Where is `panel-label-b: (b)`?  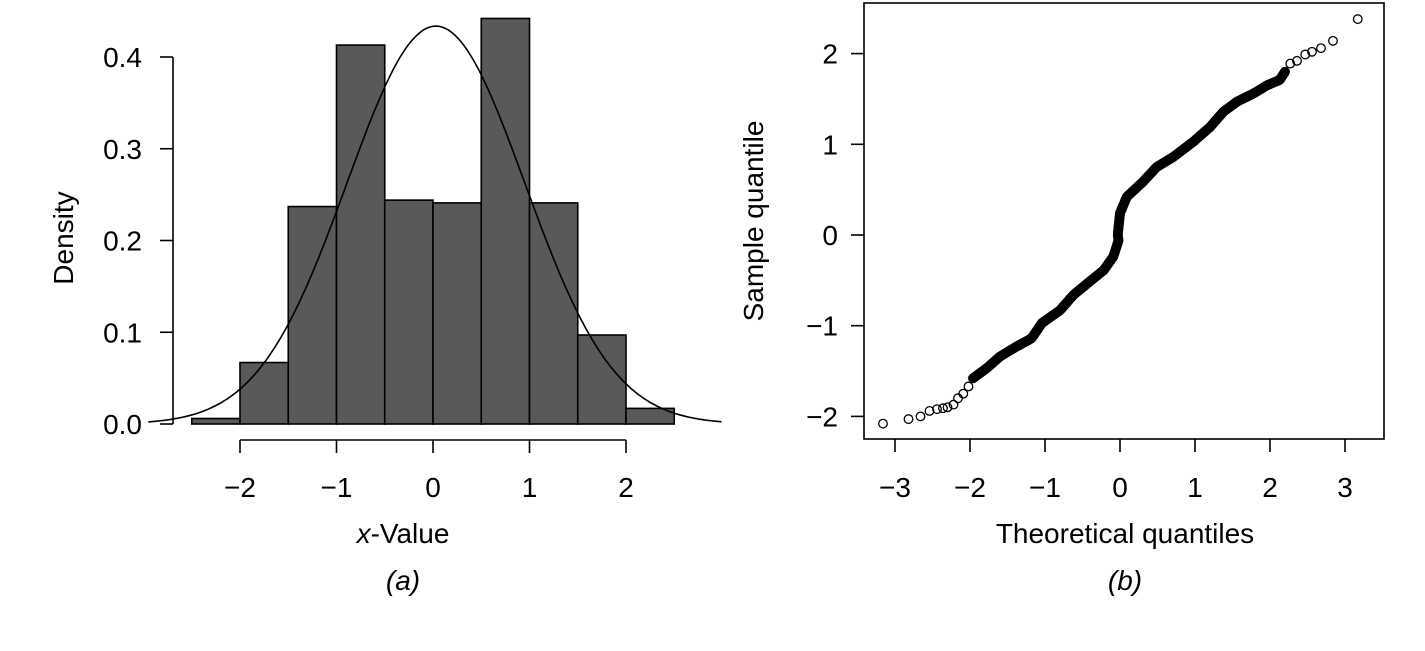 panel-label-b: (b) is located at coordinates (1125, 580).